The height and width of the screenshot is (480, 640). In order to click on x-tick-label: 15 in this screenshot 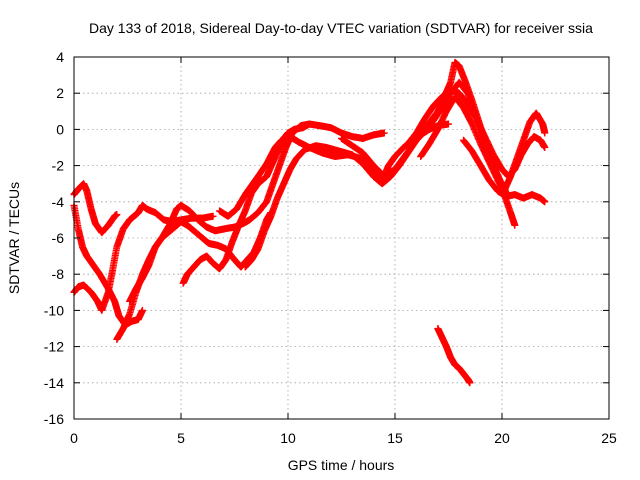, I will do `click(395, 438)`.